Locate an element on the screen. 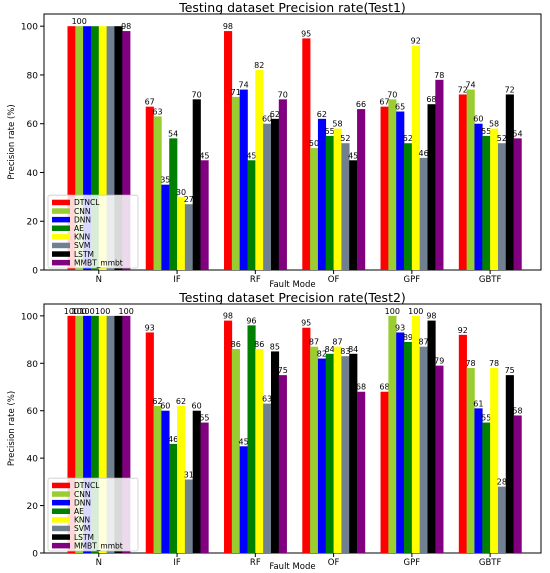 This screenshot has width=550, height=573. bar-KNN-N is located at coordinates (102, 434).